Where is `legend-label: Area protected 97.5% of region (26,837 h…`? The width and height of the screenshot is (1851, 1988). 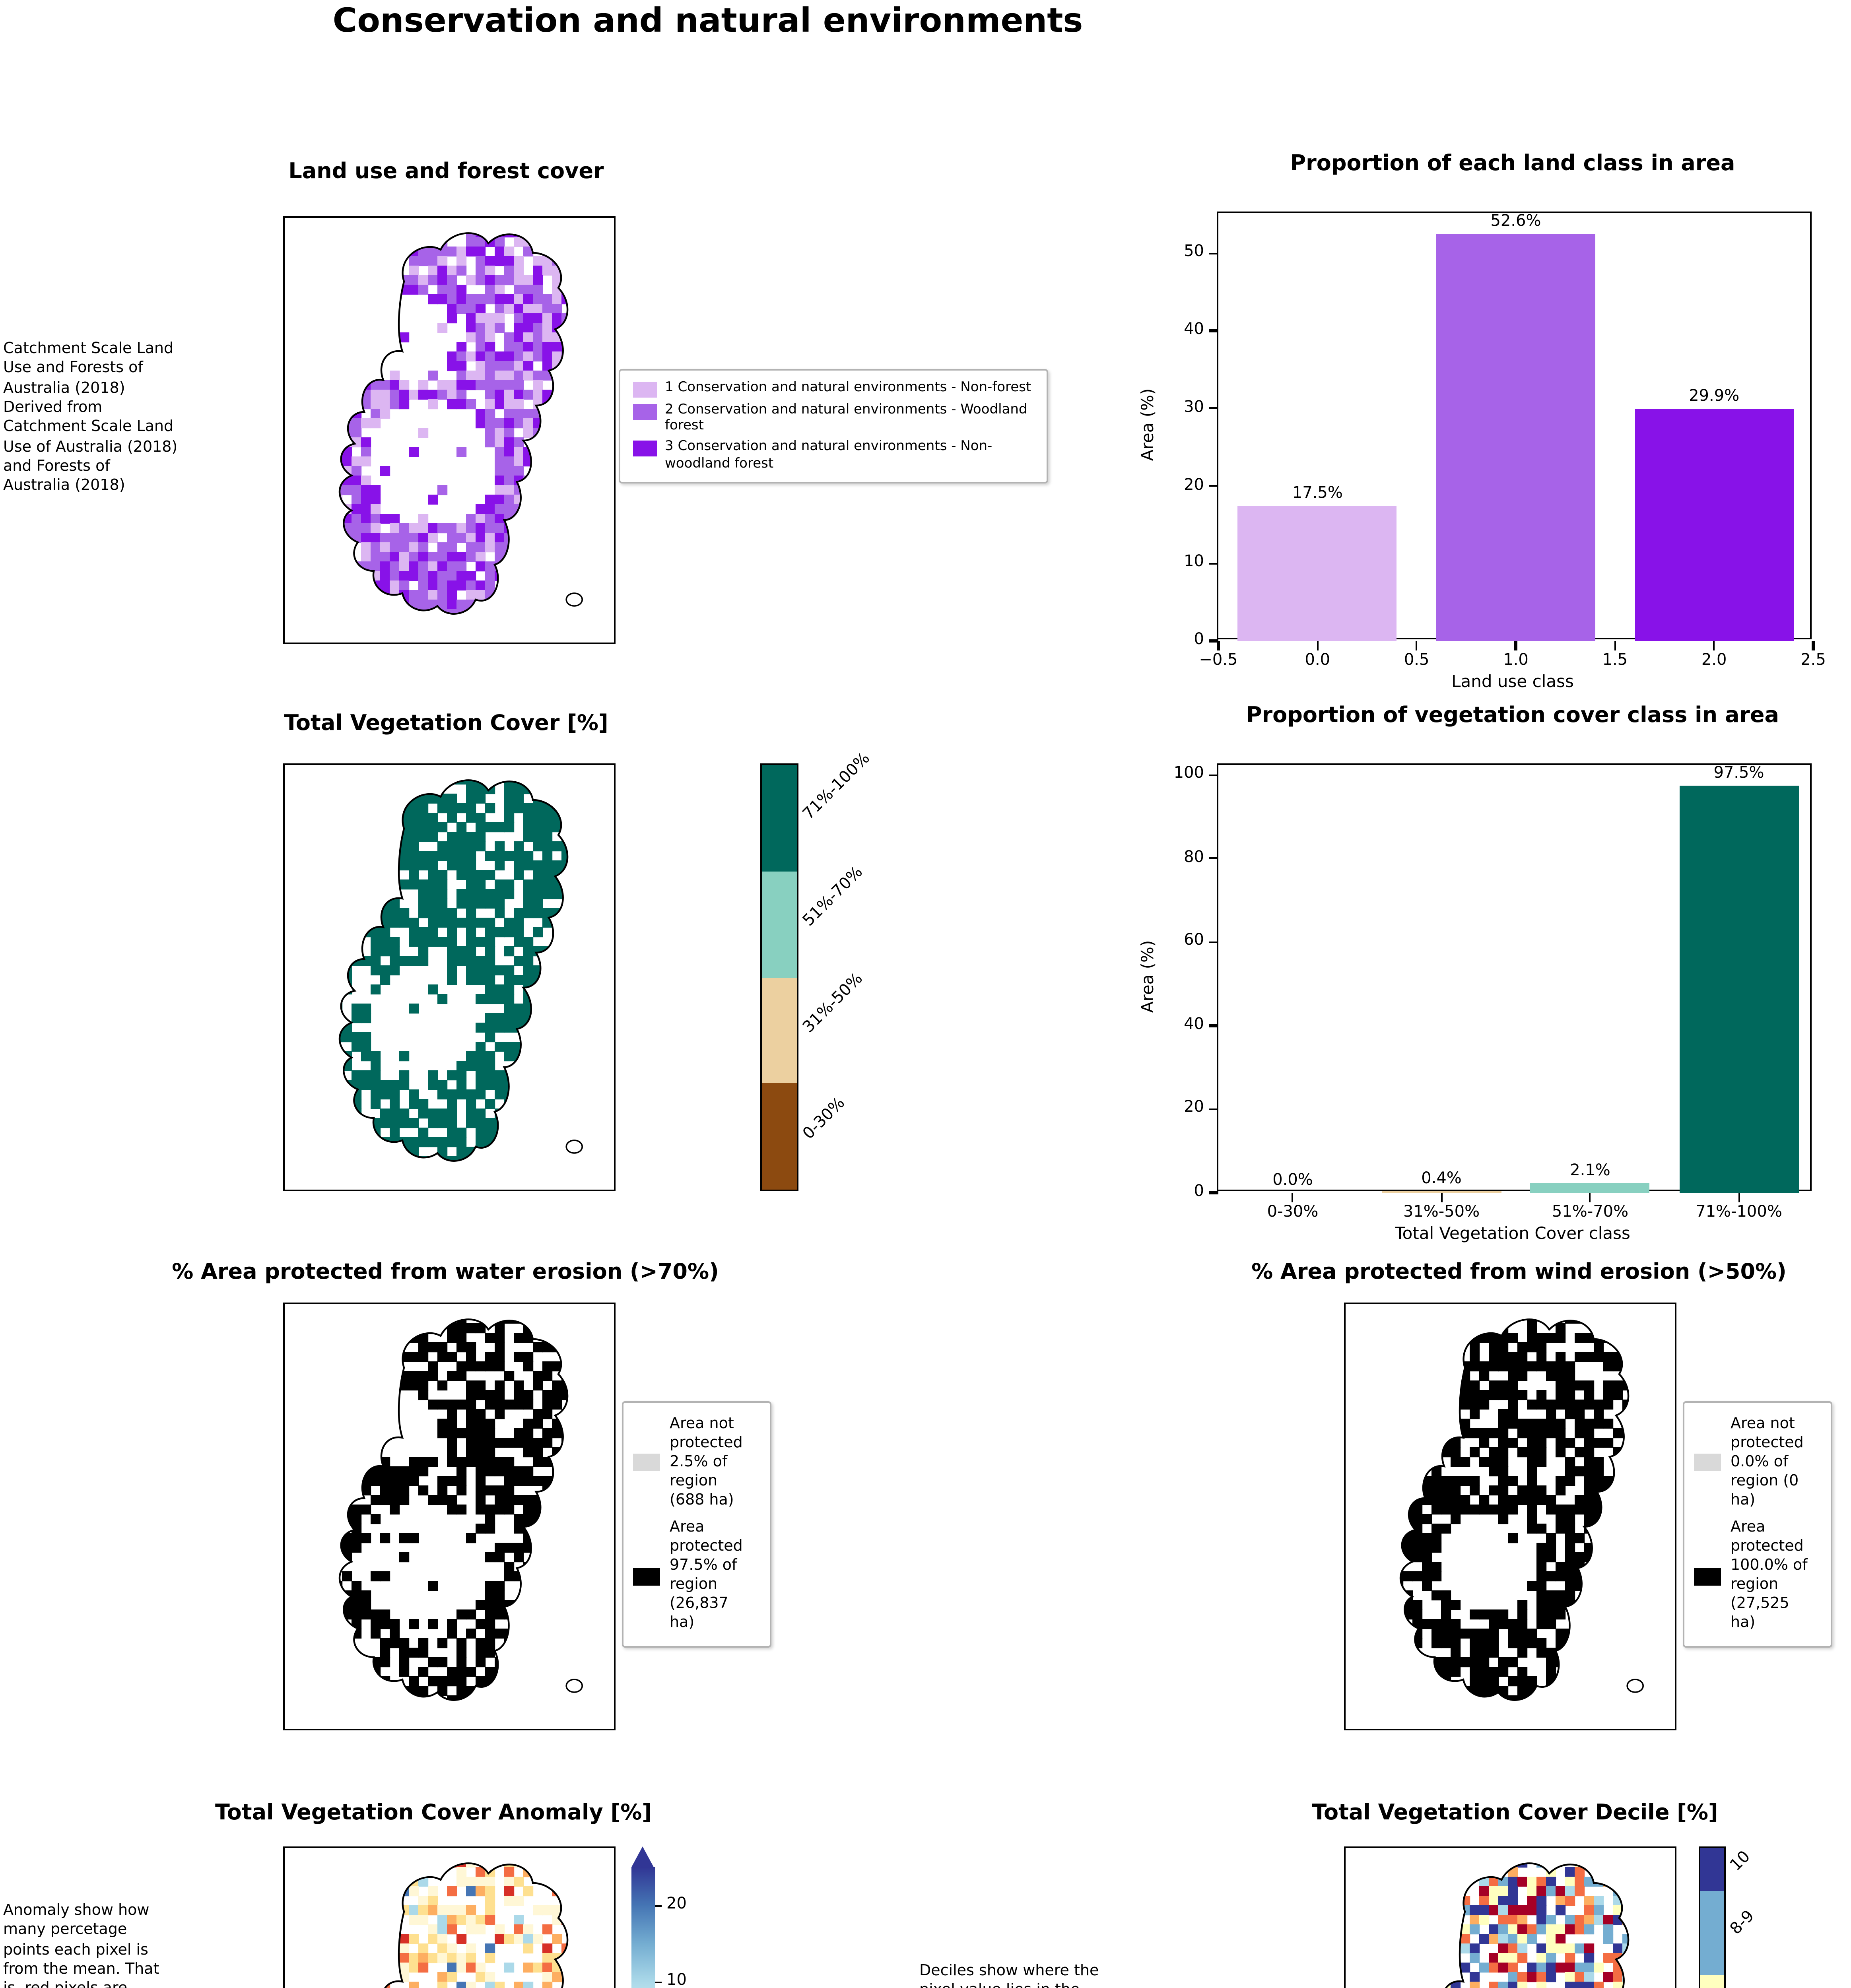
legend-label: Area protected 97.5% of region (26,837 h… is located at coordinates (706, 1575).